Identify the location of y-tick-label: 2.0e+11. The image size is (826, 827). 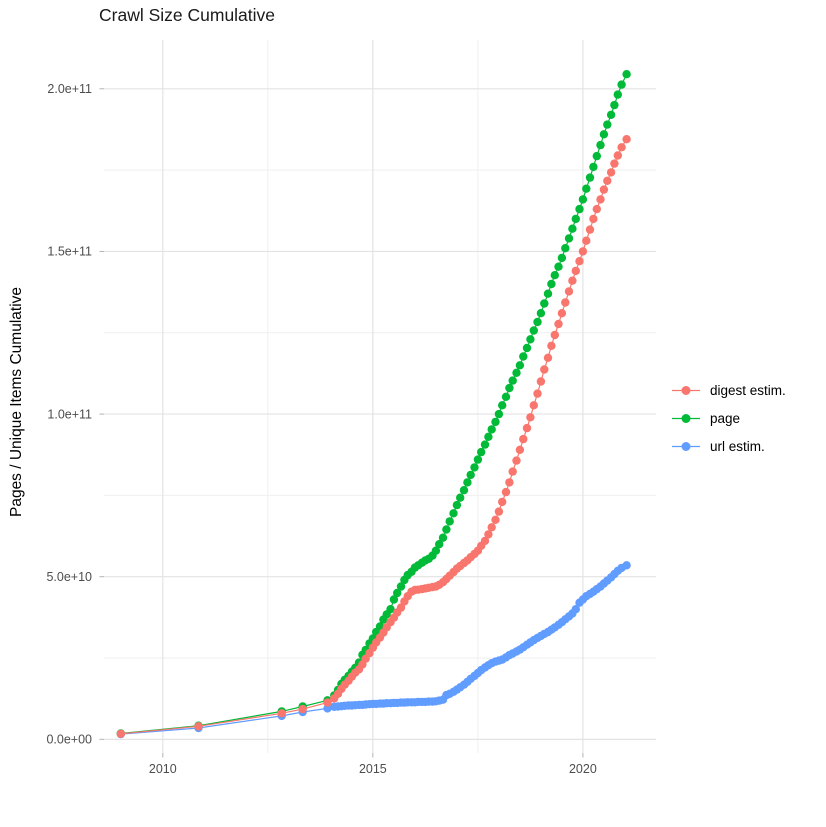
(69, 89).